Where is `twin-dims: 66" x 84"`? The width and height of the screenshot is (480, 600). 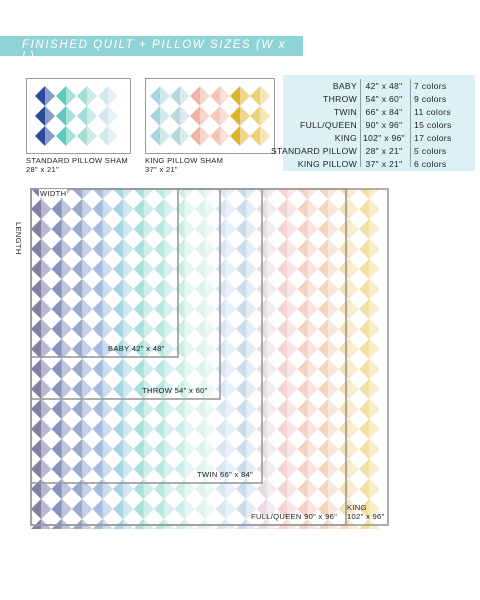 twin-dims: 66" x 84" is located at coordinates (237, 474).